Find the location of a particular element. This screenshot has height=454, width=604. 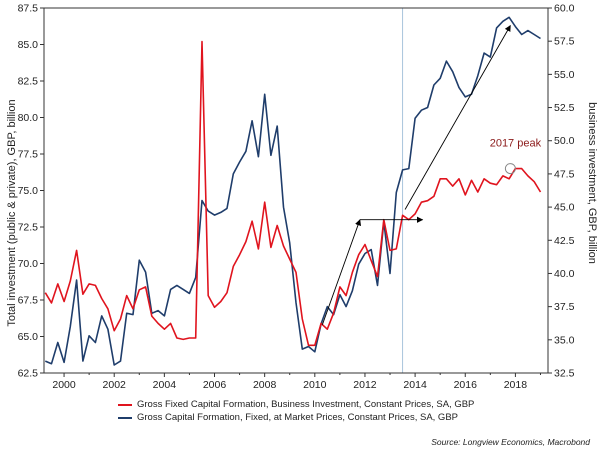

y-left-tick-label: 85.0 is located at coordinates (28, 45).